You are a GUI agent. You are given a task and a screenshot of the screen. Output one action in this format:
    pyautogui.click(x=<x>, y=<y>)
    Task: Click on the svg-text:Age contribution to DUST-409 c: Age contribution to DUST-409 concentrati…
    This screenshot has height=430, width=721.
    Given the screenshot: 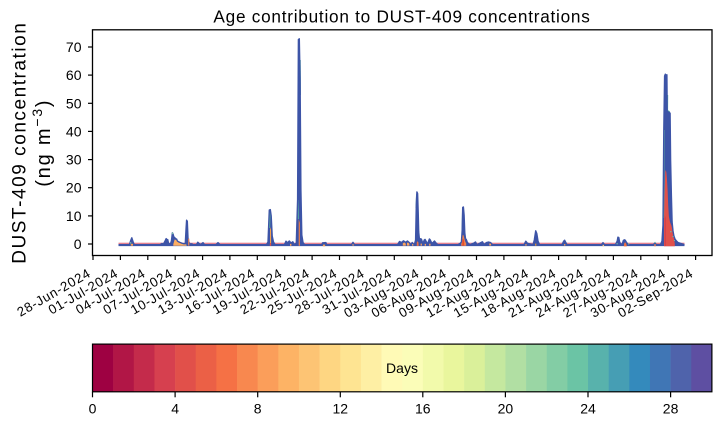 What is the action you would take?
    pyautogui.click(x=401, y=17)
    